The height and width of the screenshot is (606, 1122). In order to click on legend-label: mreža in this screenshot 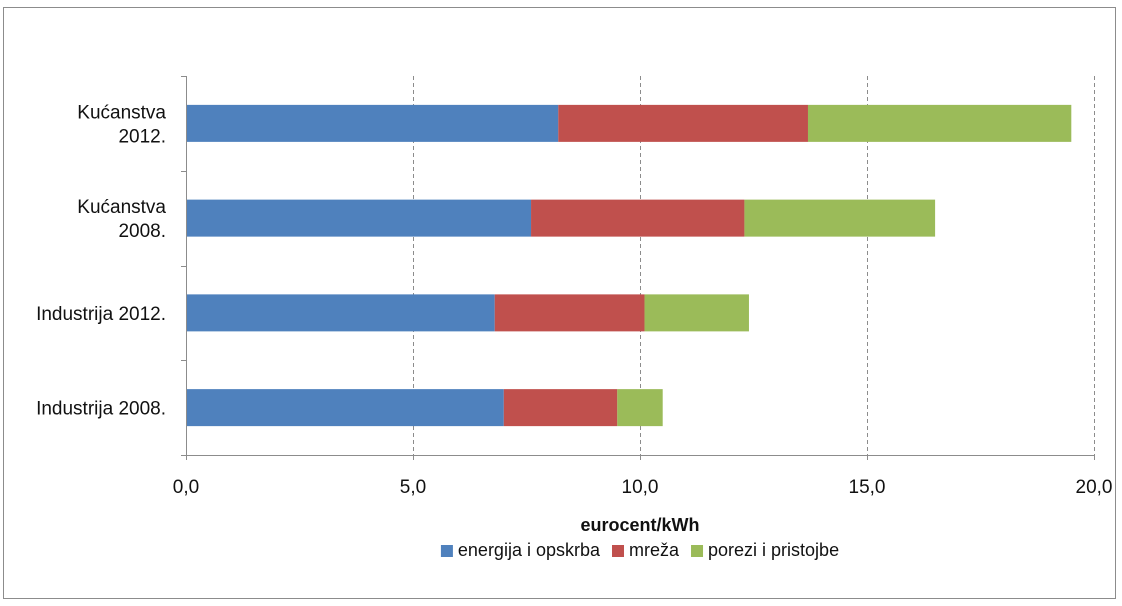, I will do `click(654, 550)`.